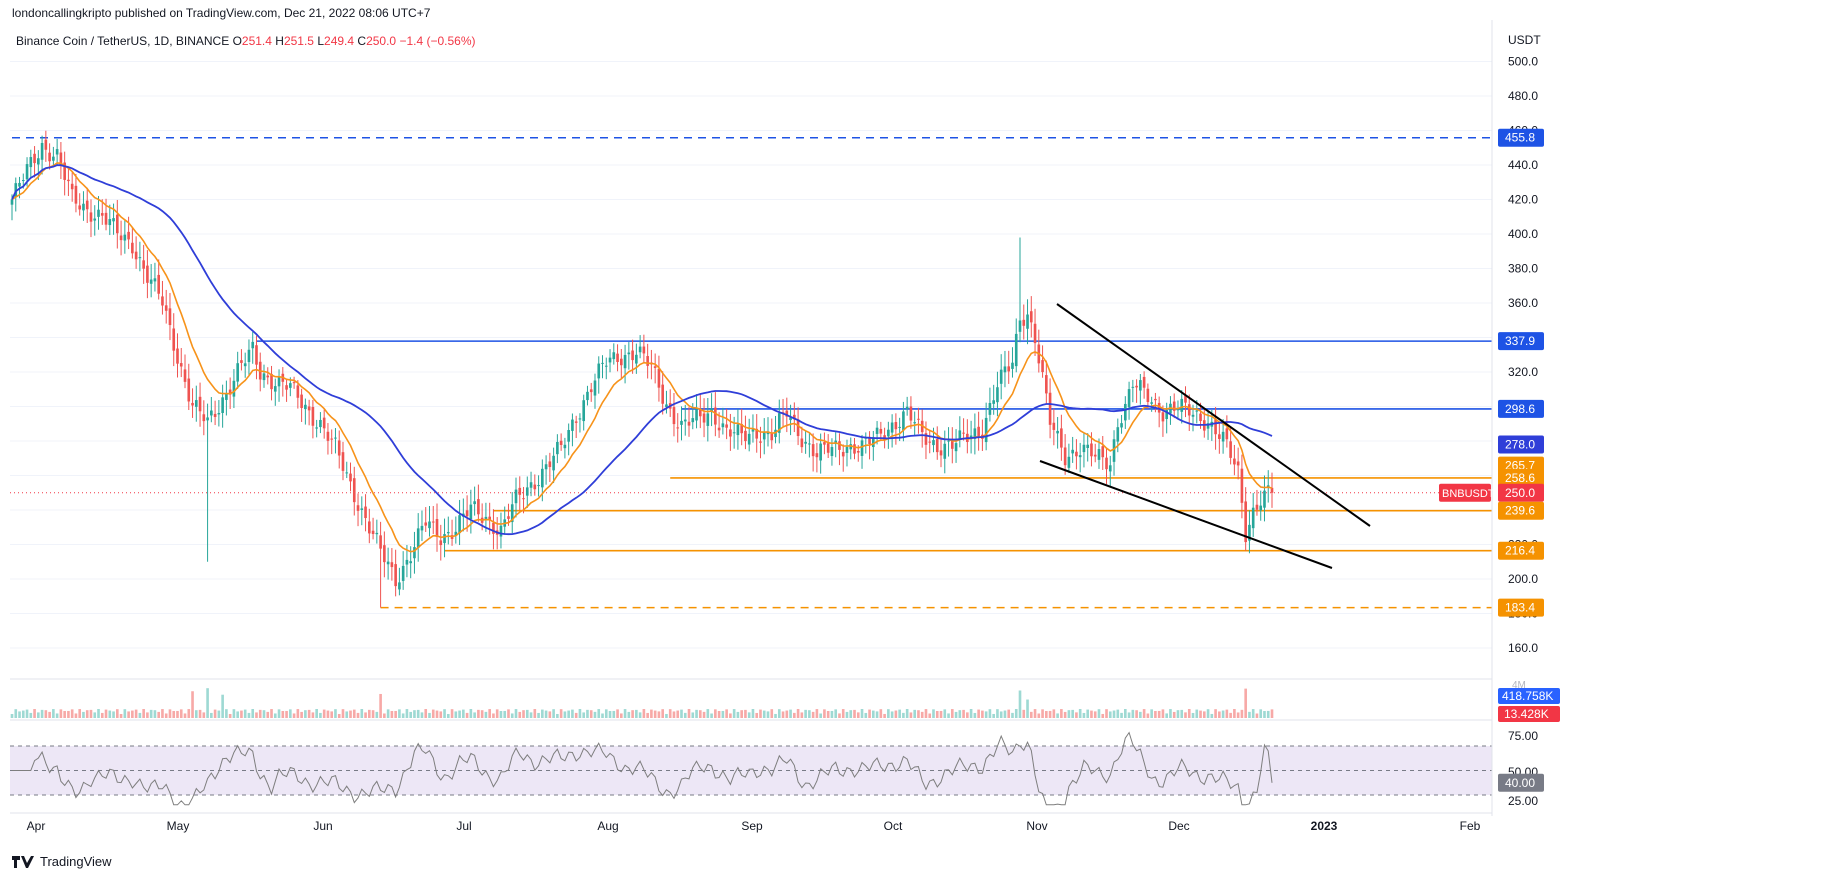 The image size is (1834, 875). Describe the element at coordinates (1520, 138) in the screenshot. I see `price-label: 455.8` at that location.